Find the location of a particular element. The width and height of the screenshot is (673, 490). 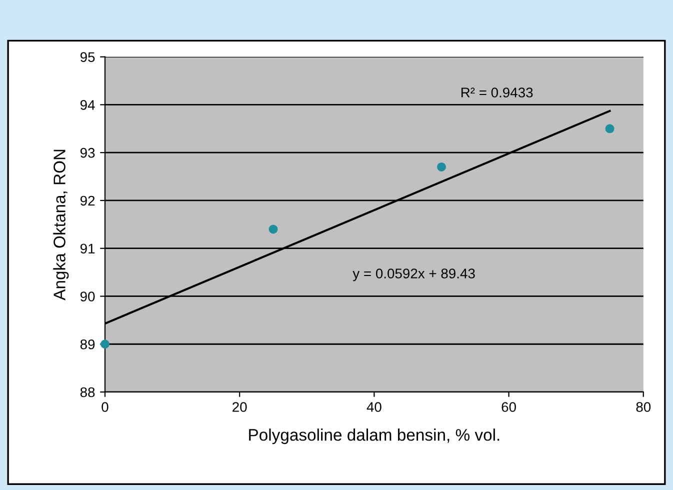

annotation: y = 0.0592x + 89.43 is located at coordinates (413, 275).